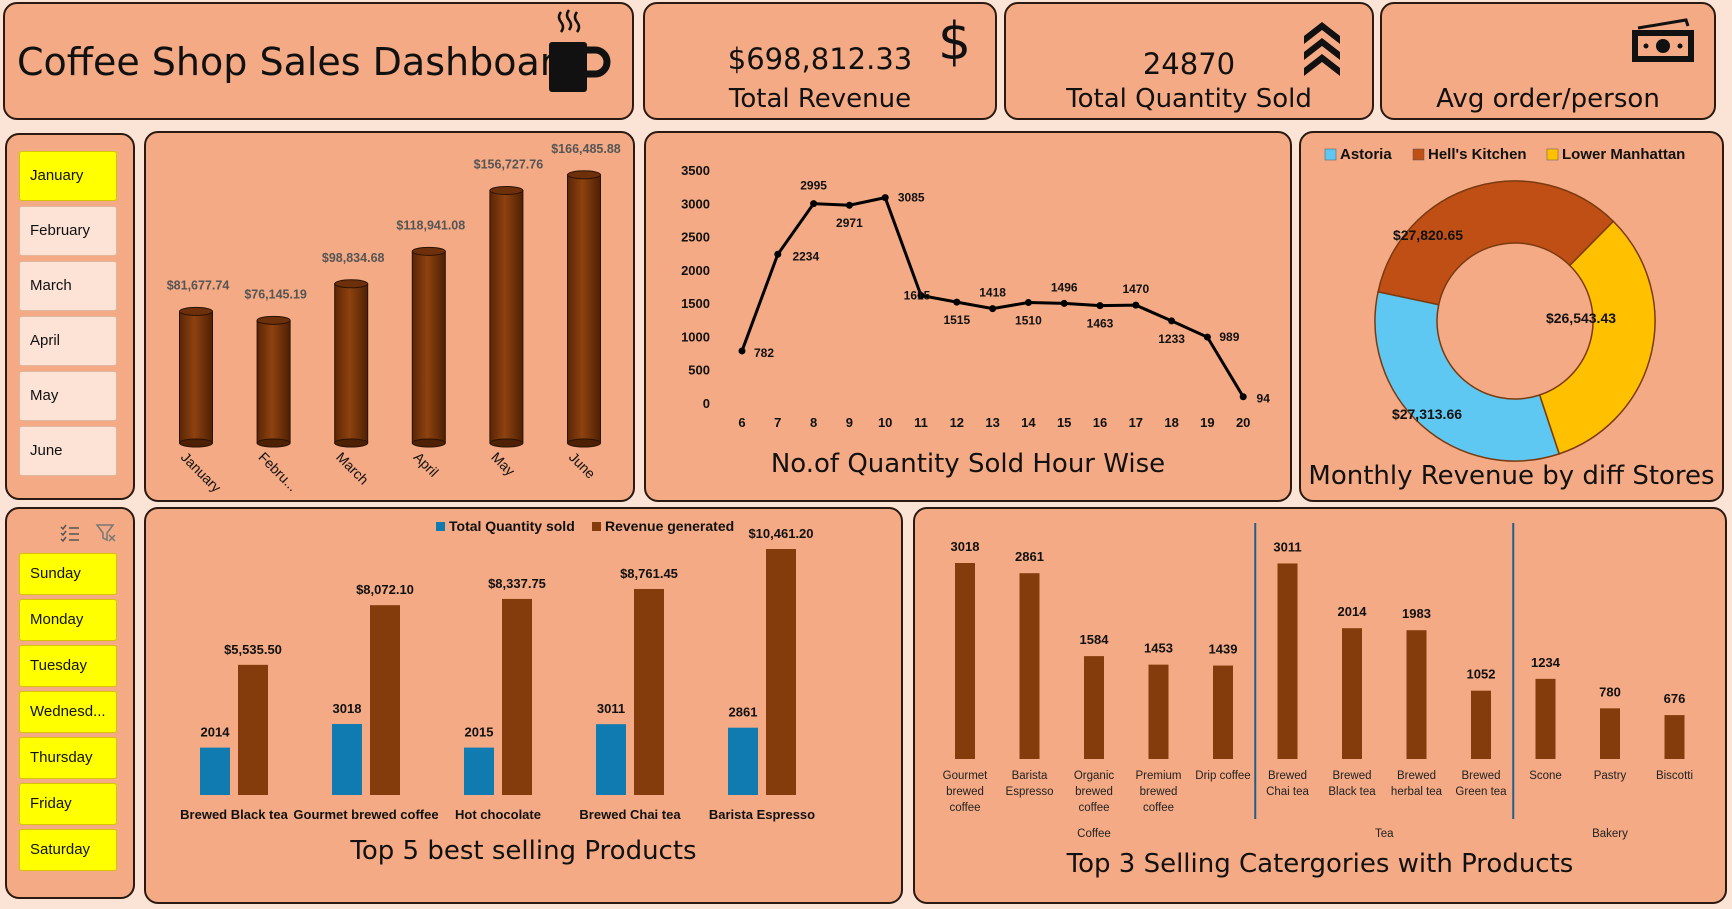 The image size is (1732, 909). I want to click on monthly-bar-label: $166,485.88, so click(586, 149).